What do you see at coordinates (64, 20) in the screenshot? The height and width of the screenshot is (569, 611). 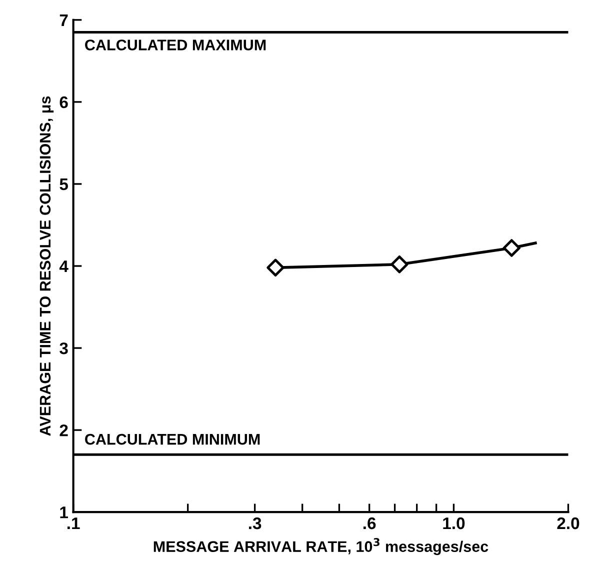 I see `y-tick-label: 7` at bounding box center [64, 20].